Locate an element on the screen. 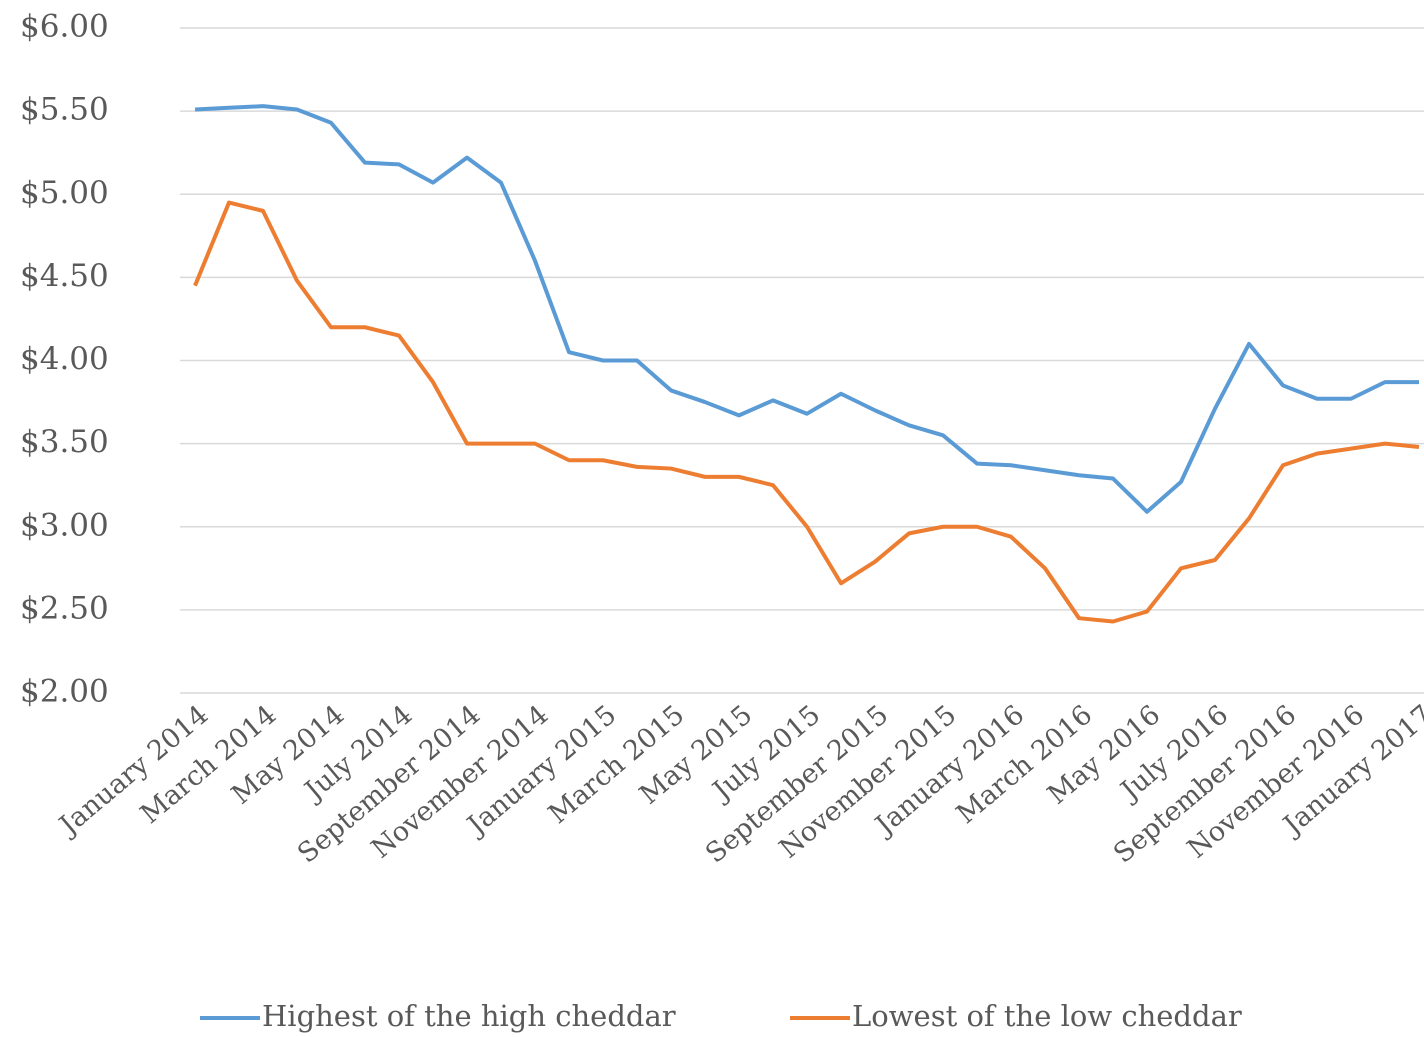 Image resolution: width=1424 pixels, height=1037 pixels. y-tick-label: $2.00 is located at coordinates (64, 692).